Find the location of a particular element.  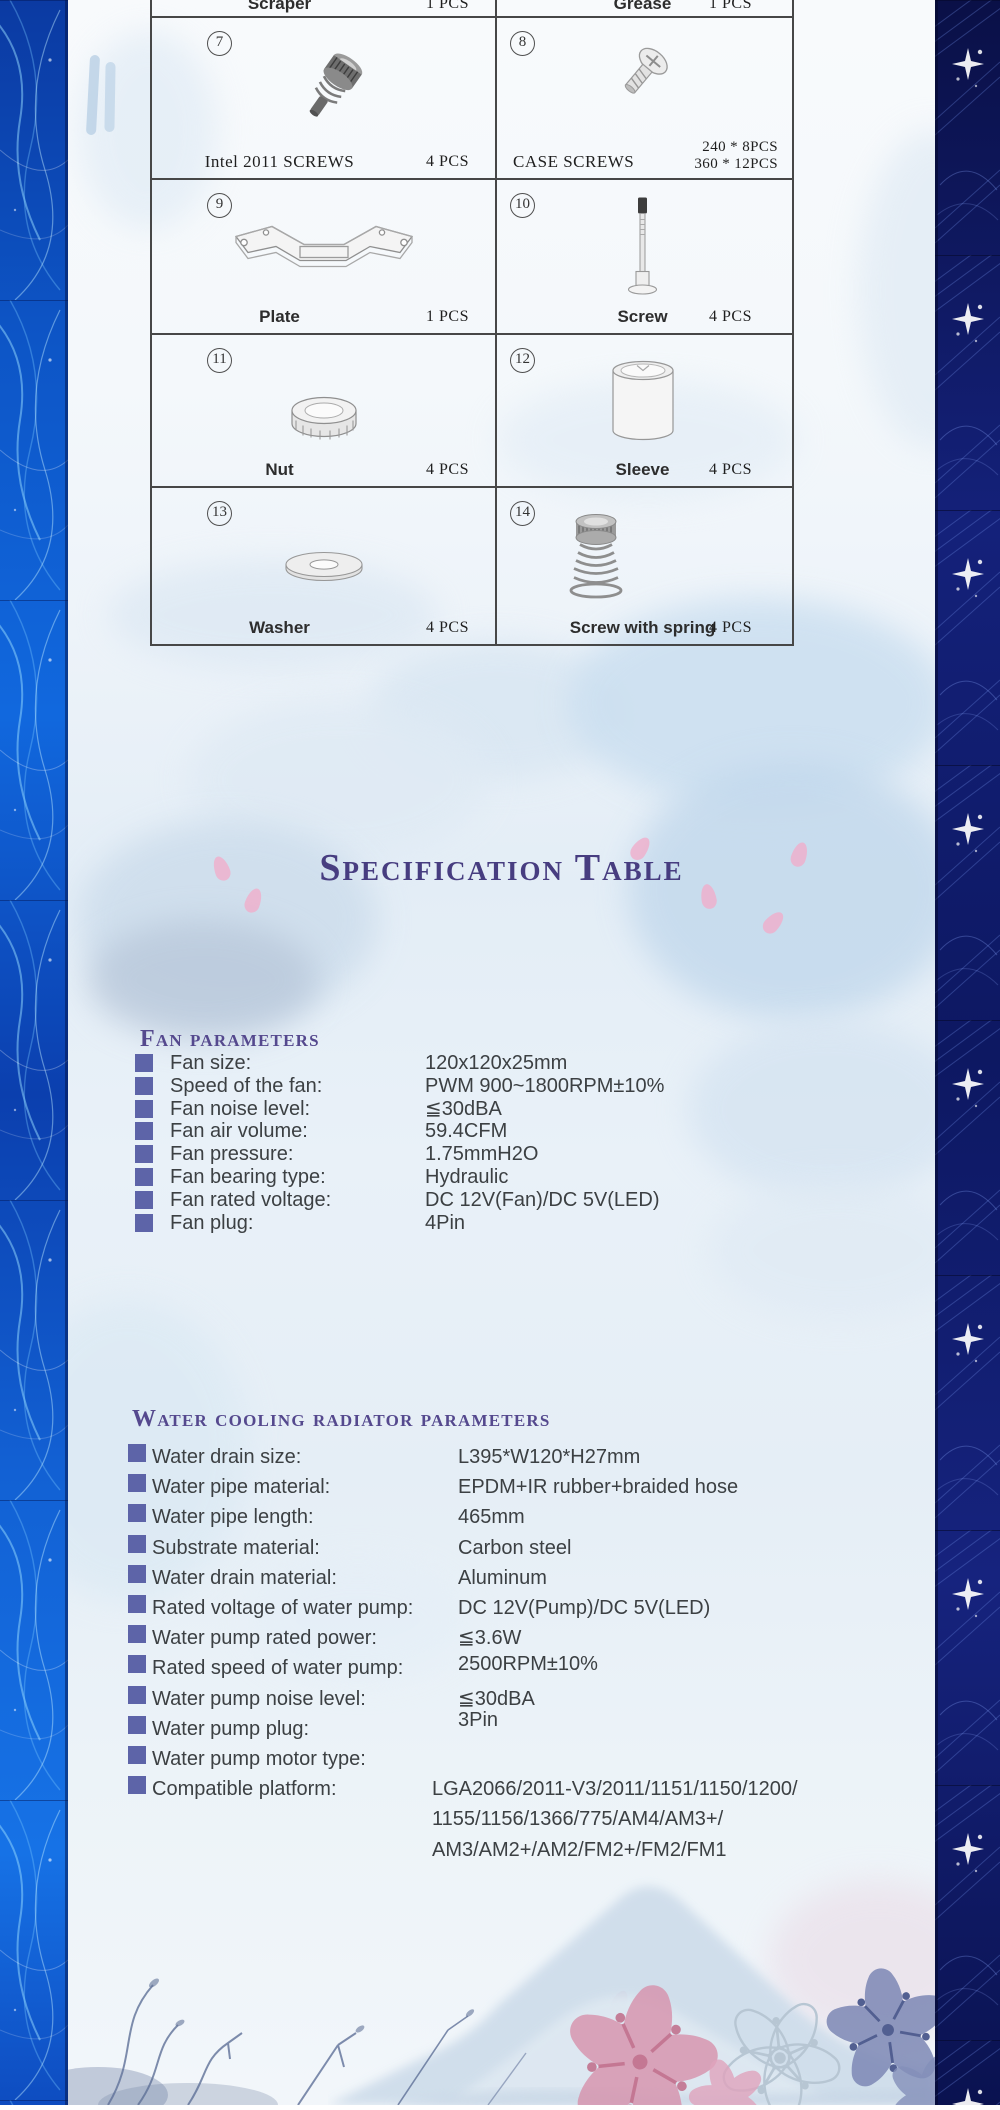

nut-icon is located at coordinates (324, 419).